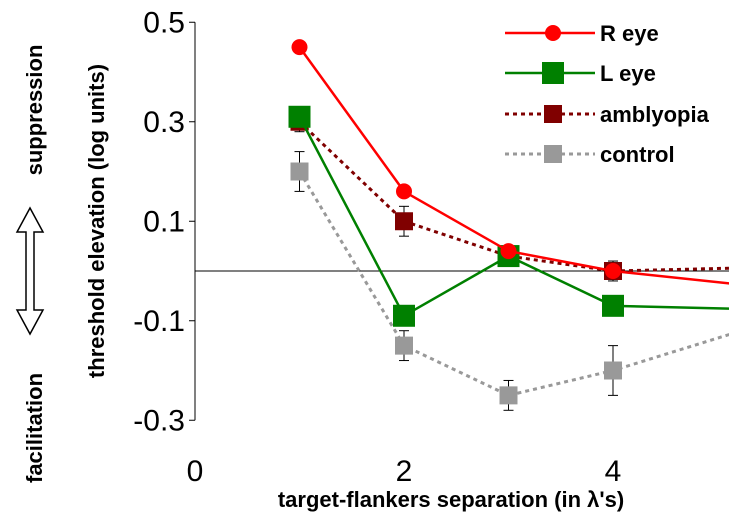  Describe the element at coordinates (404, 471) in the screenshot. I see `x-tick-label: 2` at that location.